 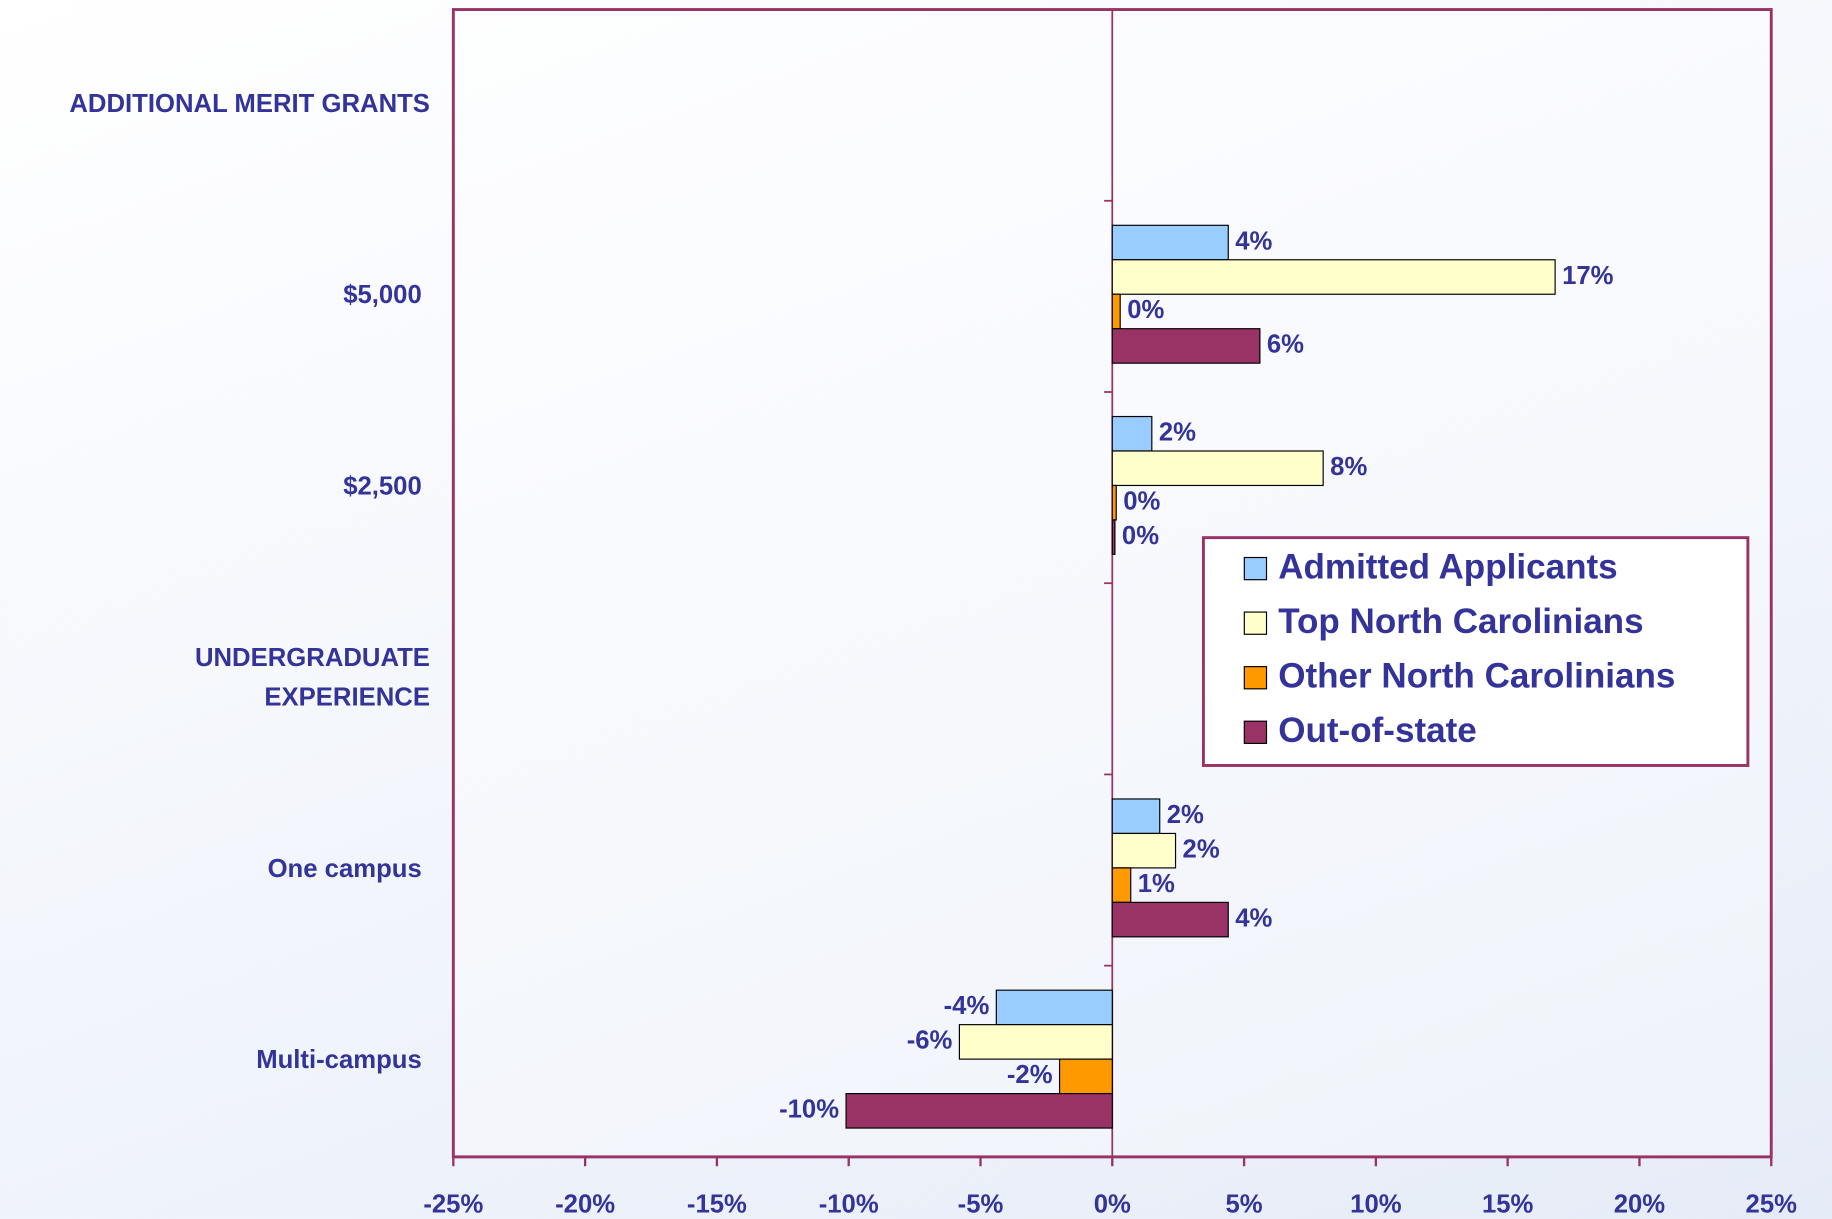 What do you see at coordinates (717, 1205) in the screenshot?
I see `x-tick-label: -15%` at bounding box center [717, 1205].